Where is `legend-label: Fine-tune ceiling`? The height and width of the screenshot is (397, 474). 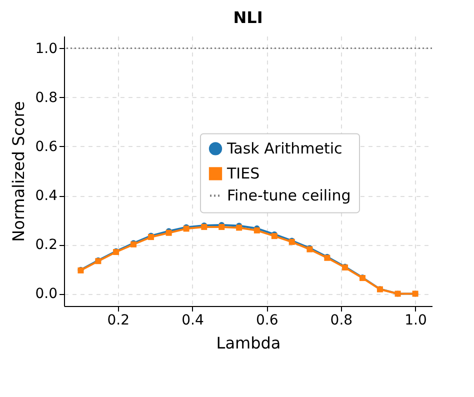
legend-label: Fine-tune ceiling is located at coordinates (289, 195).